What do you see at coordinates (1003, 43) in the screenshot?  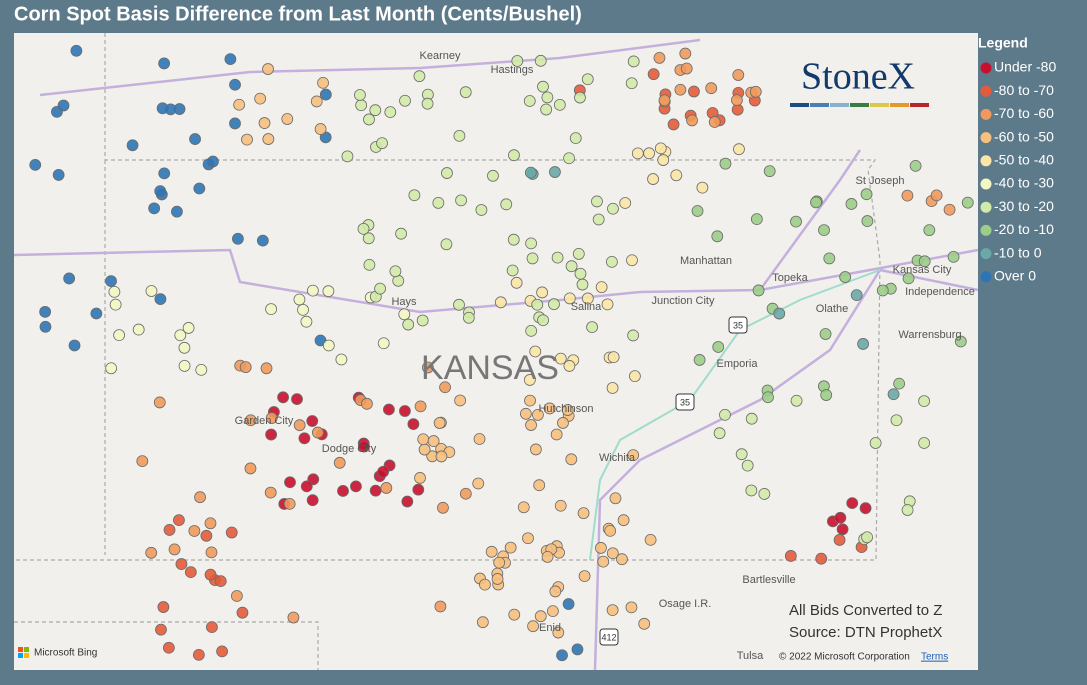 I see `legend-title: Legend` at bounding box center [1003, 43].